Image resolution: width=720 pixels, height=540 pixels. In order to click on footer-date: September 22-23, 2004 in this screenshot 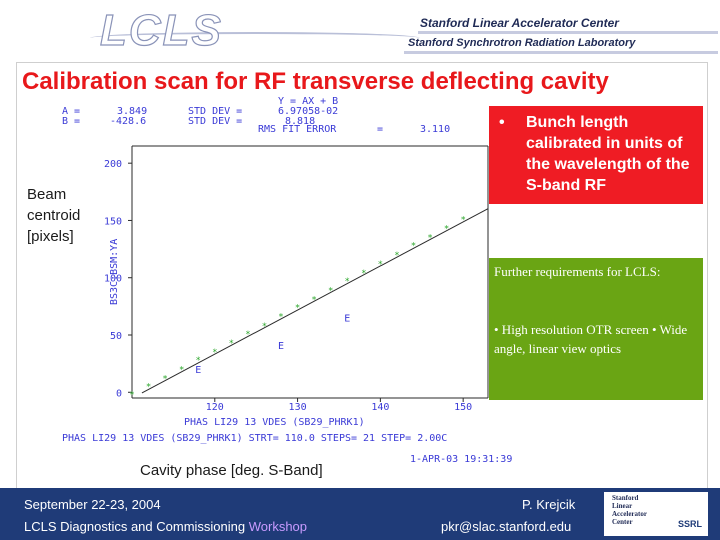, I will do `click(92, 504)`.